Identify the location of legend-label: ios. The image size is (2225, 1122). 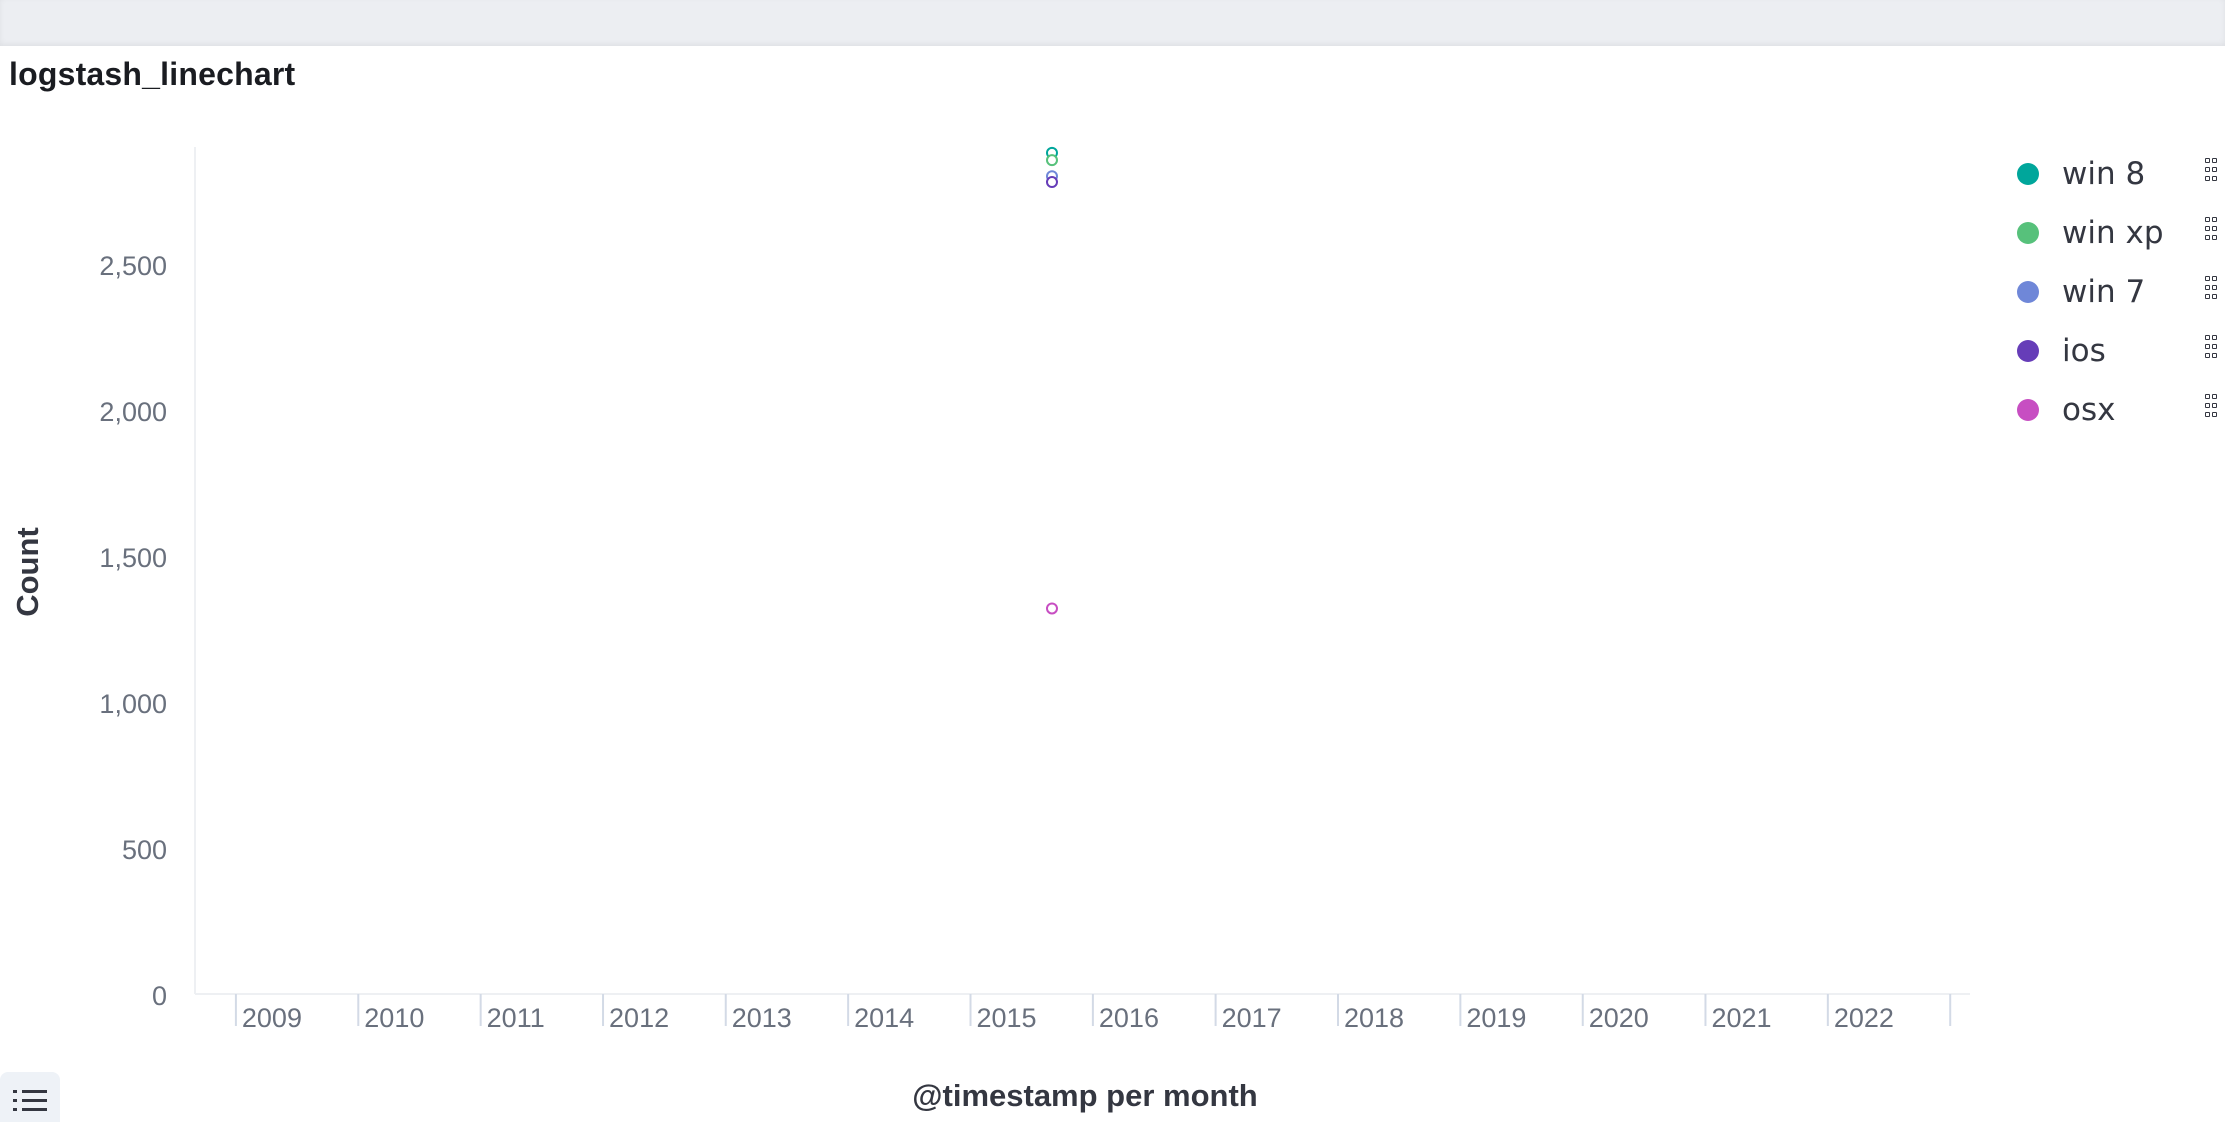
(2084, 350).